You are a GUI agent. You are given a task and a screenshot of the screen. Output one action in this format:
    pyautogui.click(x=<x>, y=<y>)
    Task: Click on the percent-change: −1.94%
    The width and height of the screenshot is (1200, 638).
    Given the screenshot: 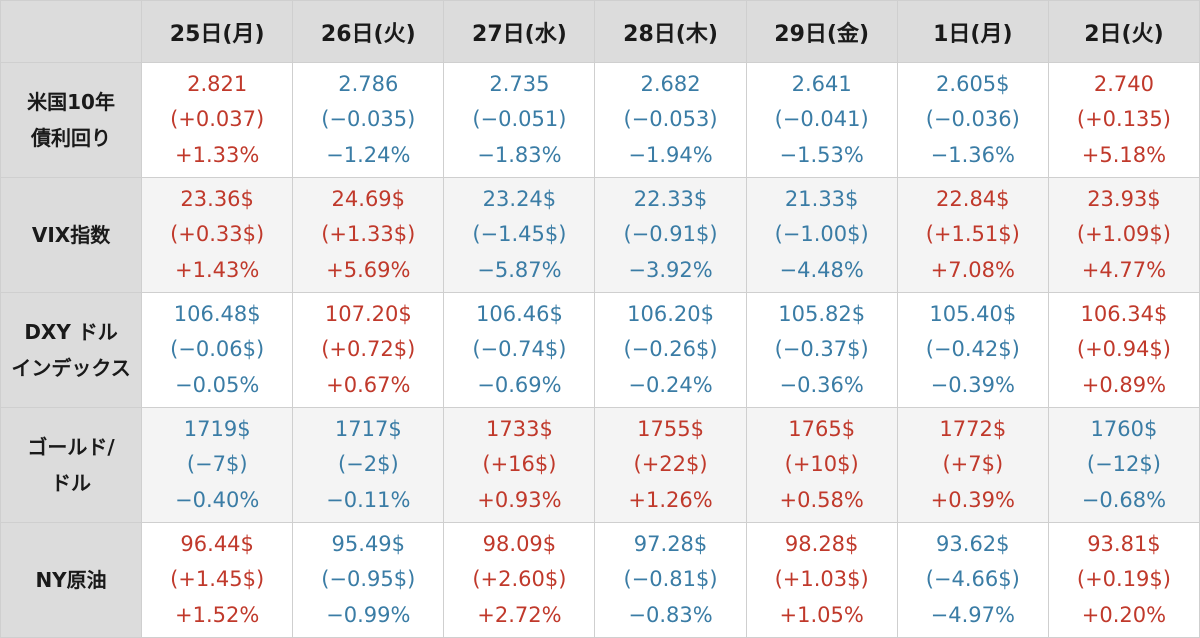 What is the action you would take?
    pyautogui.click(x=670, y=154)
    